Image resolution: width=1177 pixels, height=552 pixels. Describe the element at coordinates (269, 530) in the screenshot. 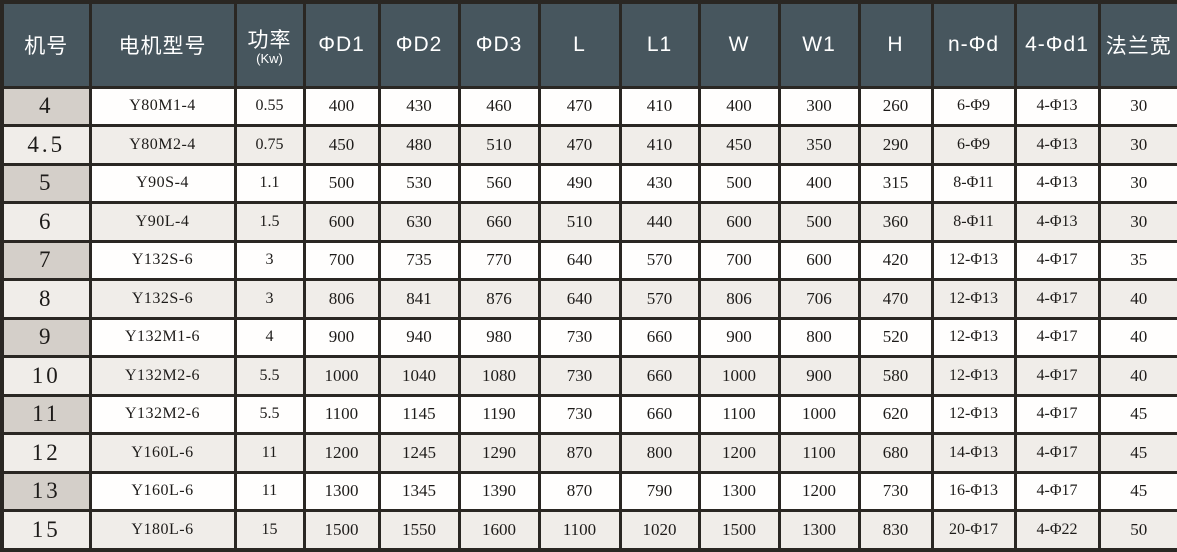

I see `cell-power: 15` at that location.